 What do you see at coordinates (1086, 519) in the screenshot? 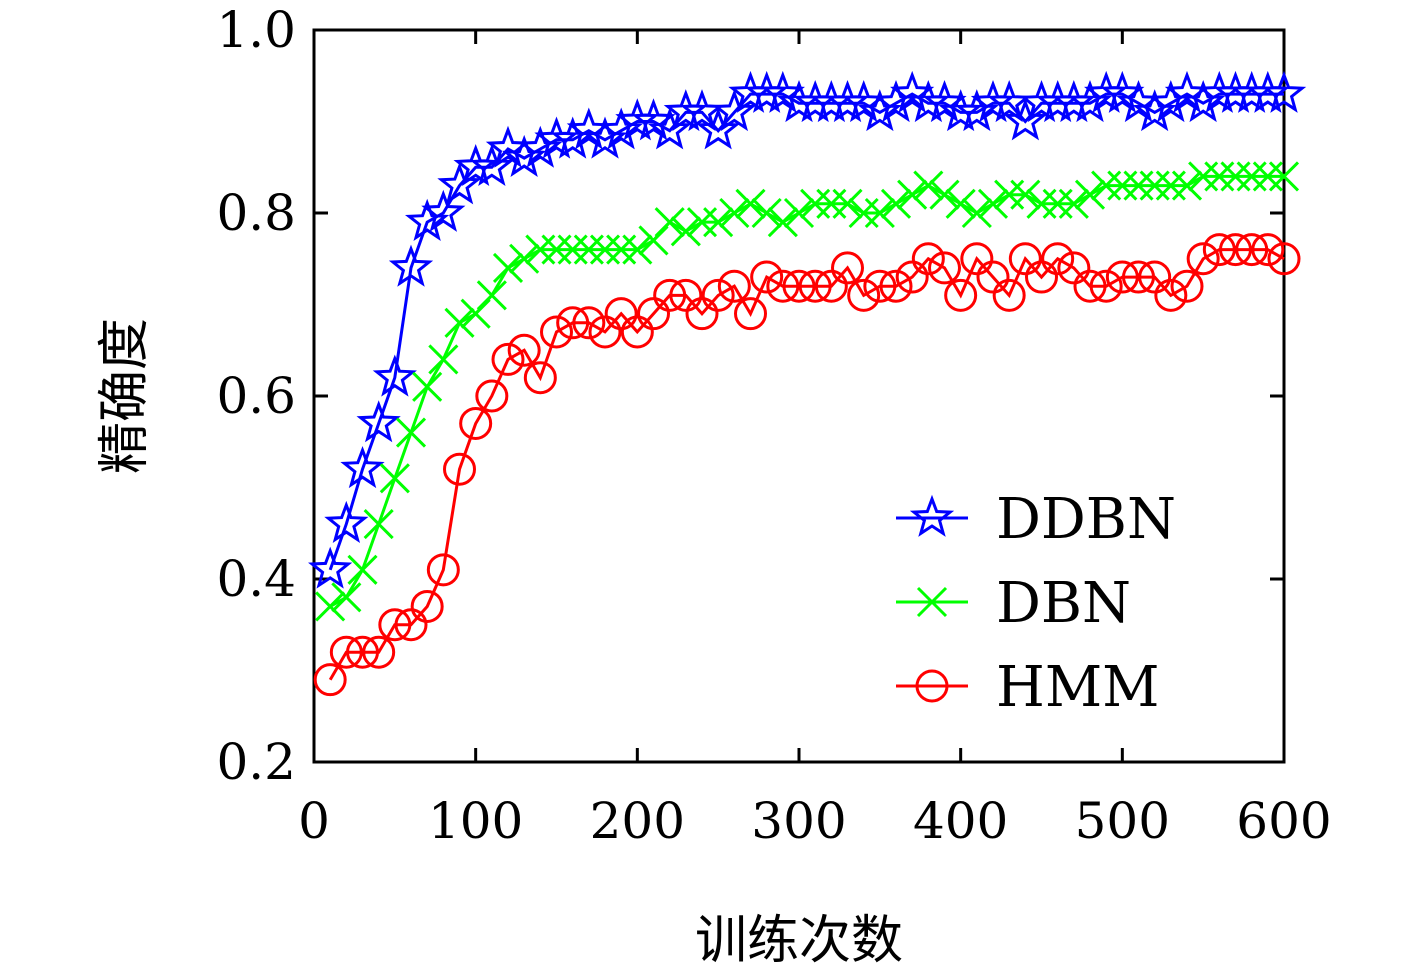
I see `legend-label: DDBN` at bounding box center [1086, 519].